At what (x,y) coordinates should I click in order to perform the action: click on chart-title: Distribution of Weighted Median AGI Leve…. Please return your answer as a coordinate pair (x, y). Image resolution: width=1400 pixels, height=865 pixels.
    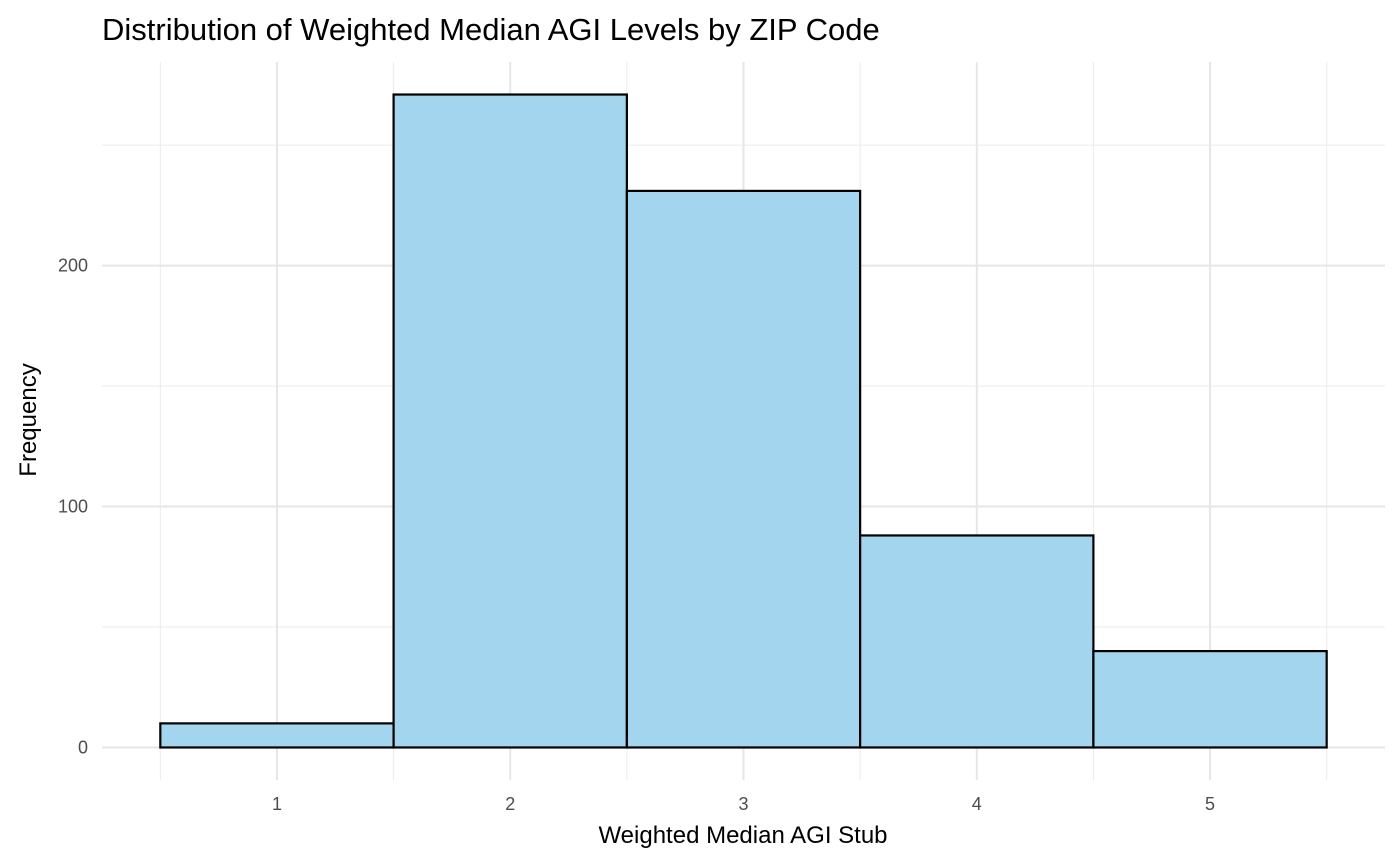
    Looking at the image, I should click on (491, 29).